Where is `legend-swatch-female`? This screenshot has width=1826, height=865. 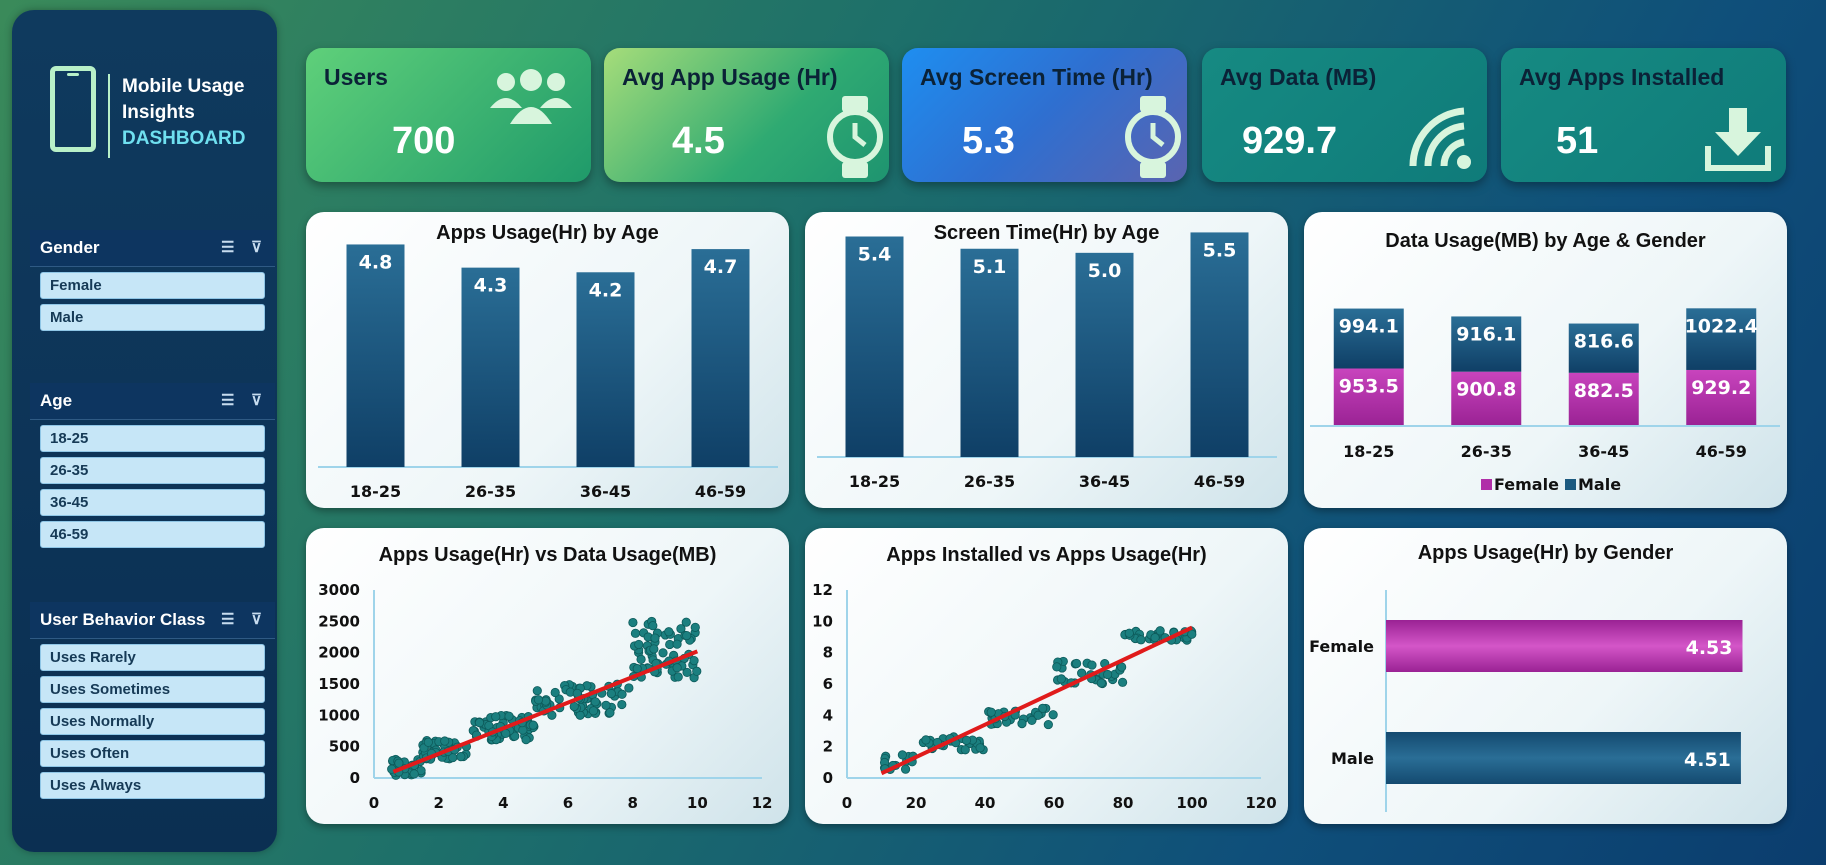
legend-swatch-female is located at coordinates (1486, 484).